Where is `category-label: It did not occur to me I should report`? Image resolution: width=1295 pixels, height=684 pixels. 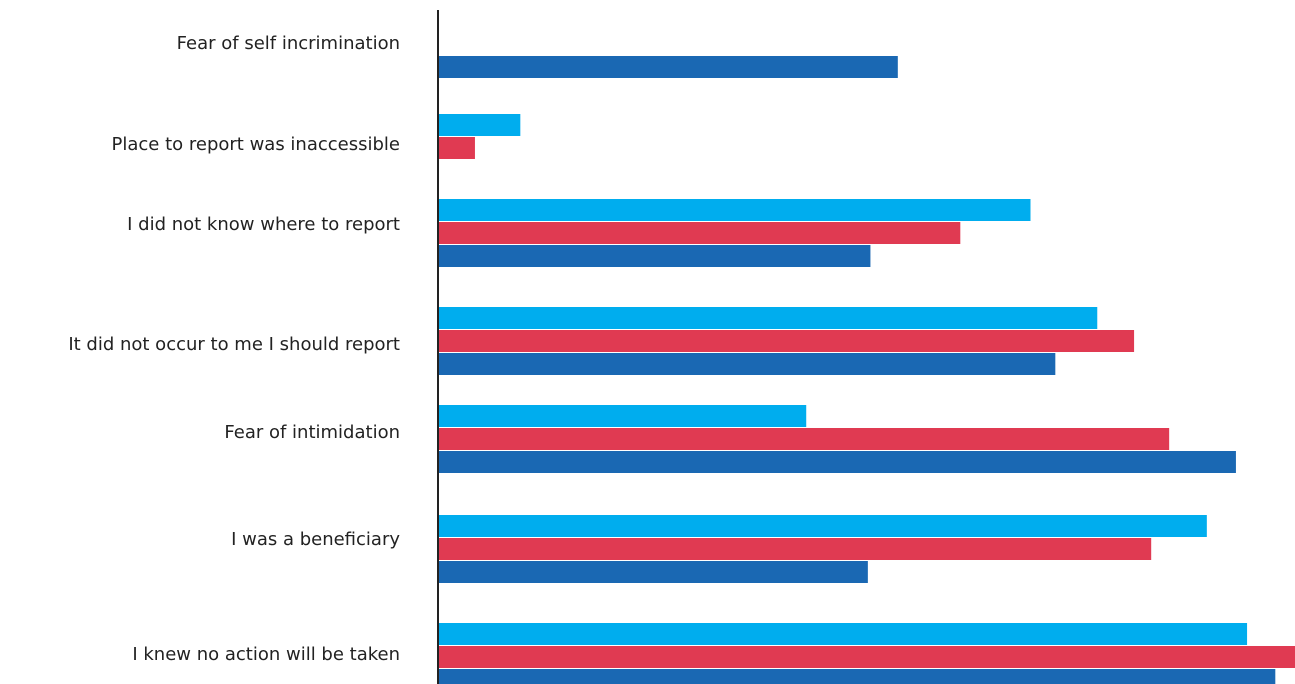 category-label: It did not occur to me I should report is located at coordinates (234, 344).